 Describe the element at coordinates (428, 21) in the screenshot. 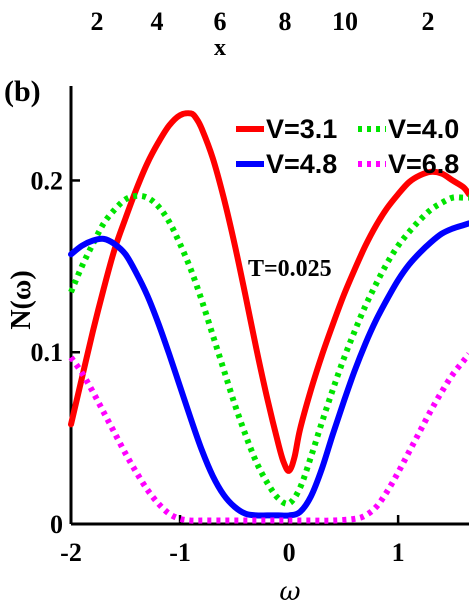

I see `top-tick-label-2-right: 2` at that location.